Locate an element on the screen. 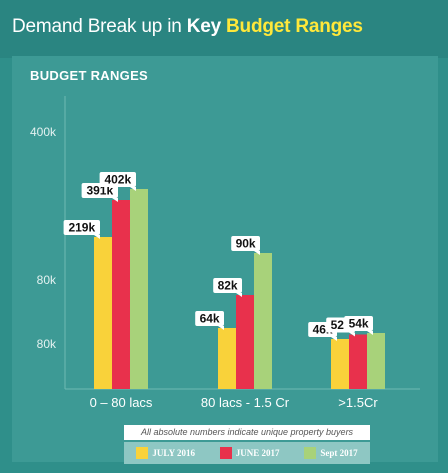  data-label-text: 402k is located at coordinates (117, 180).